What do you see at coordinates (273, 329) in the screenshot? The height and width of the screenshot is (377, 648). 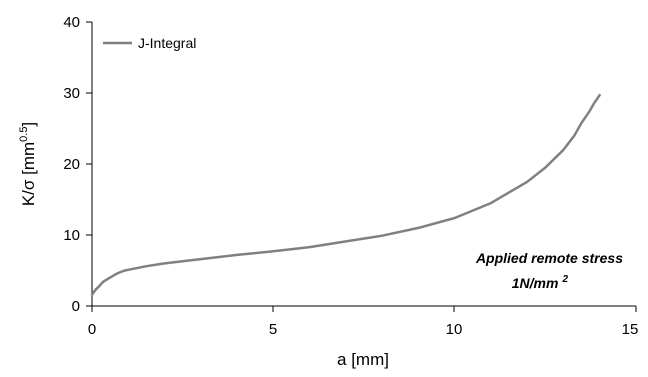 I see `x-tick-label: 5` at bounding box center [273, 329].